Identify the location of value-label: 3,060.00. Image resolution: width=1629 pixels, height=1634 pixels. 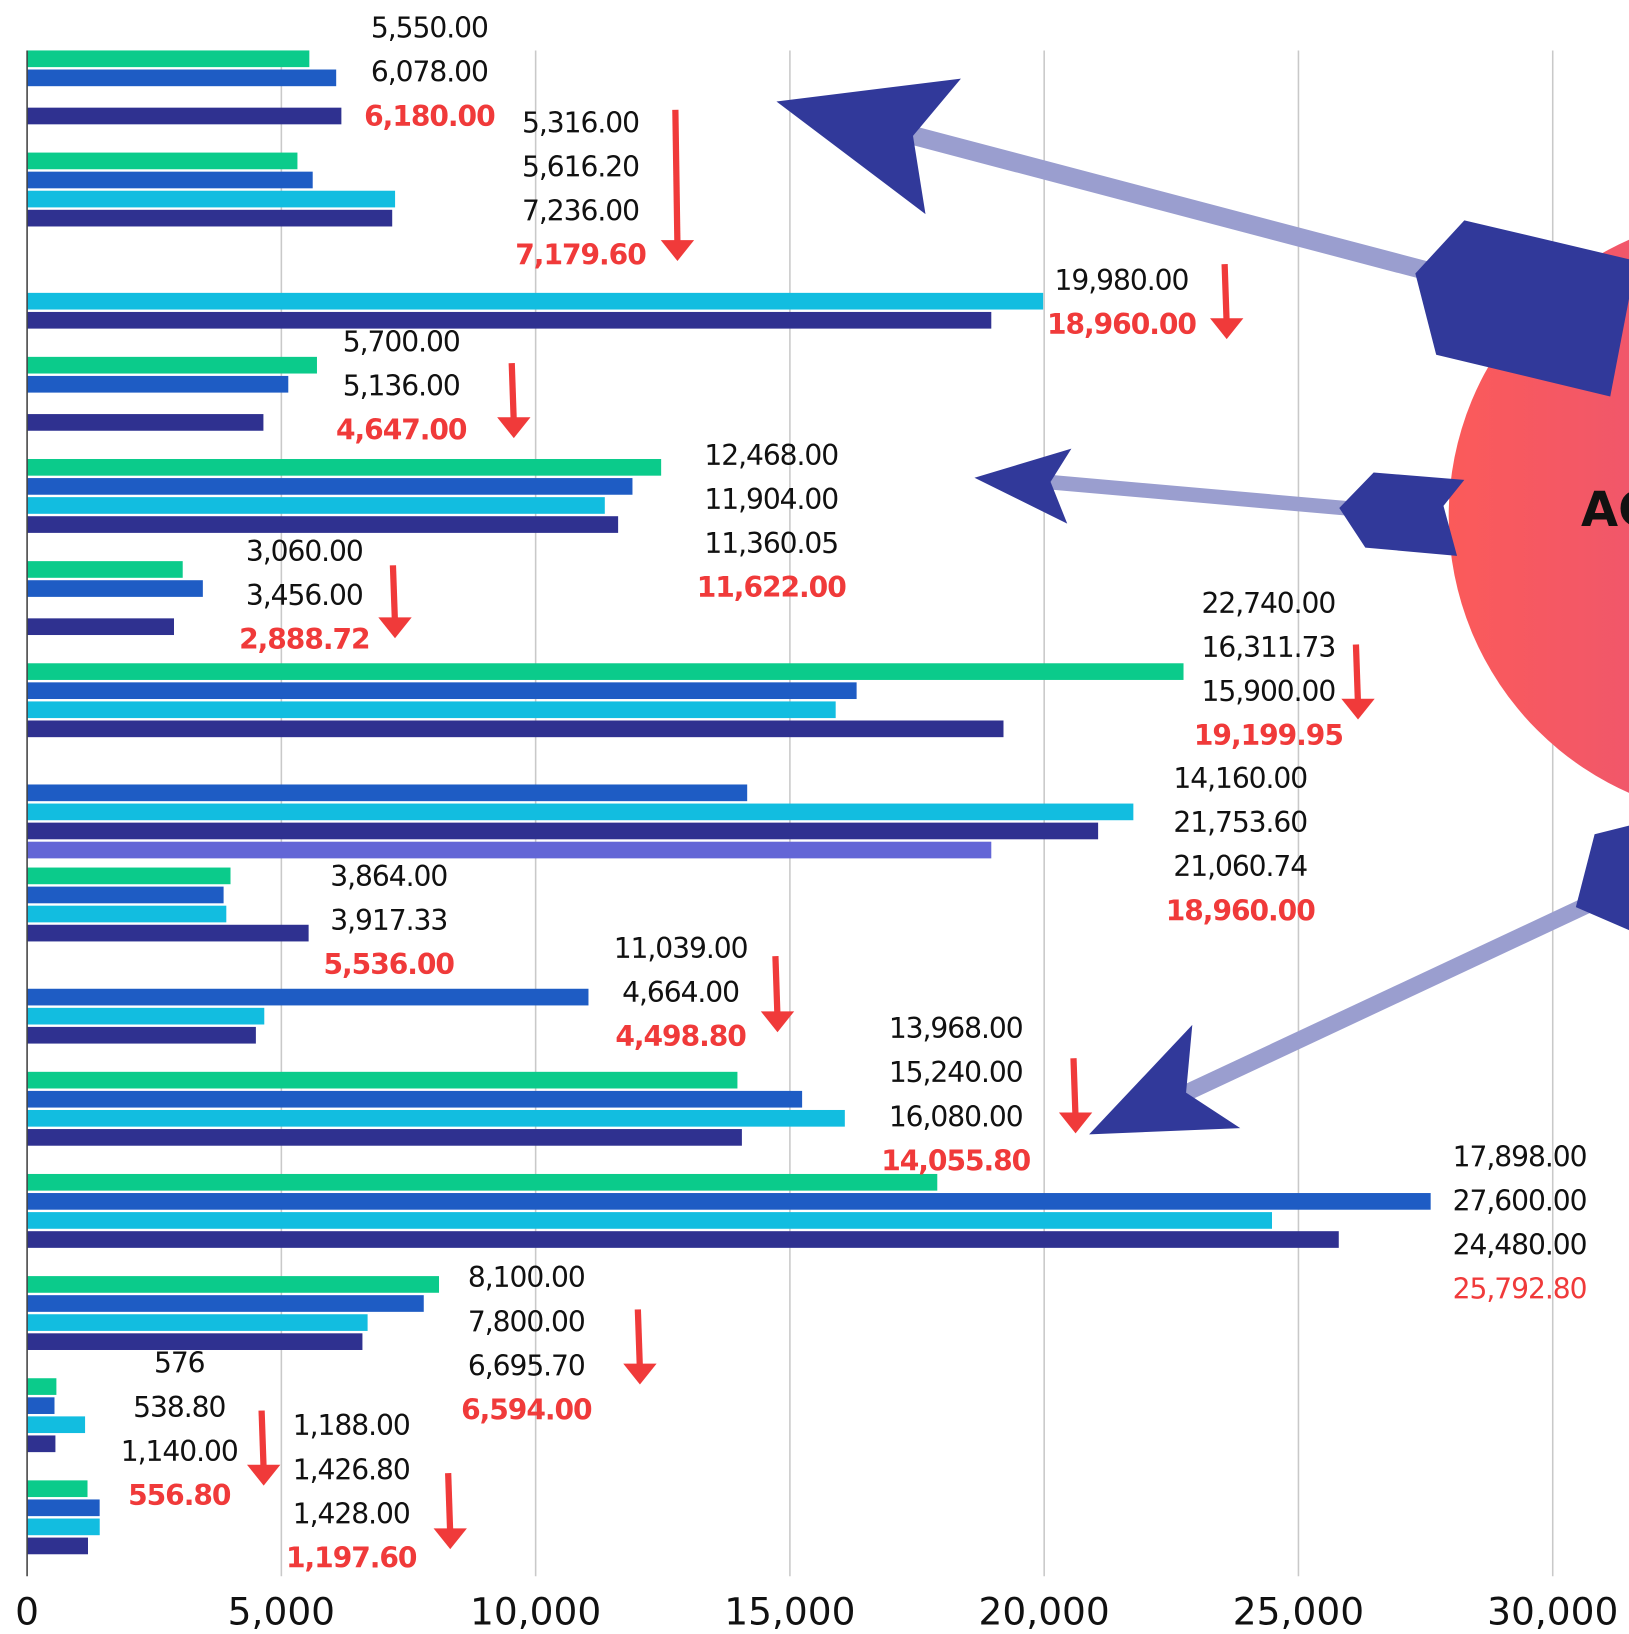
(304, 551).